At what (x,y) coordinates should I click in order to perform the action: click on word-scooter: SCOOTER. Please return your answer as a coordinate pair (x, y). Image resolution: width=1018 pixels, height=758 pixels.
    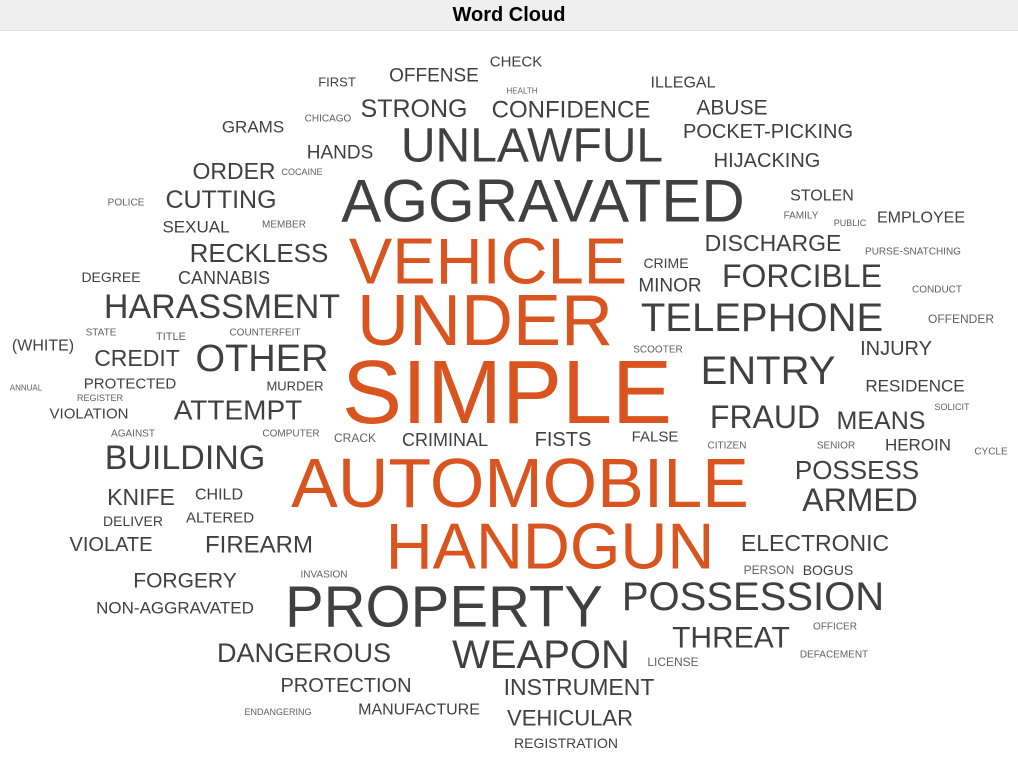
    Looking at the image, I should click on (657, 350).